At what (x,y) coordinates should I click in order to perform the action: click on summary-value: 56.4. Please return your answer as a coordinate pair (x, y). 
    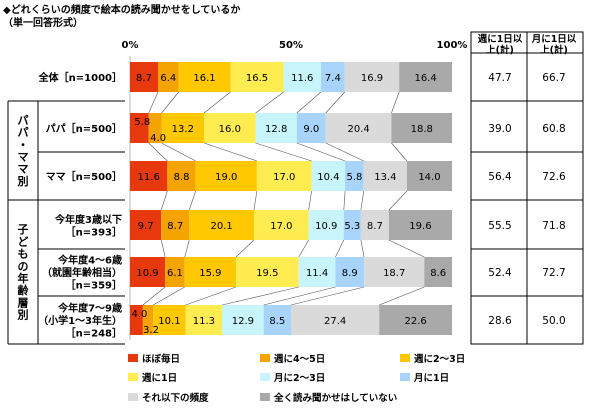
    Looking at the image, I should click on (500, 177).